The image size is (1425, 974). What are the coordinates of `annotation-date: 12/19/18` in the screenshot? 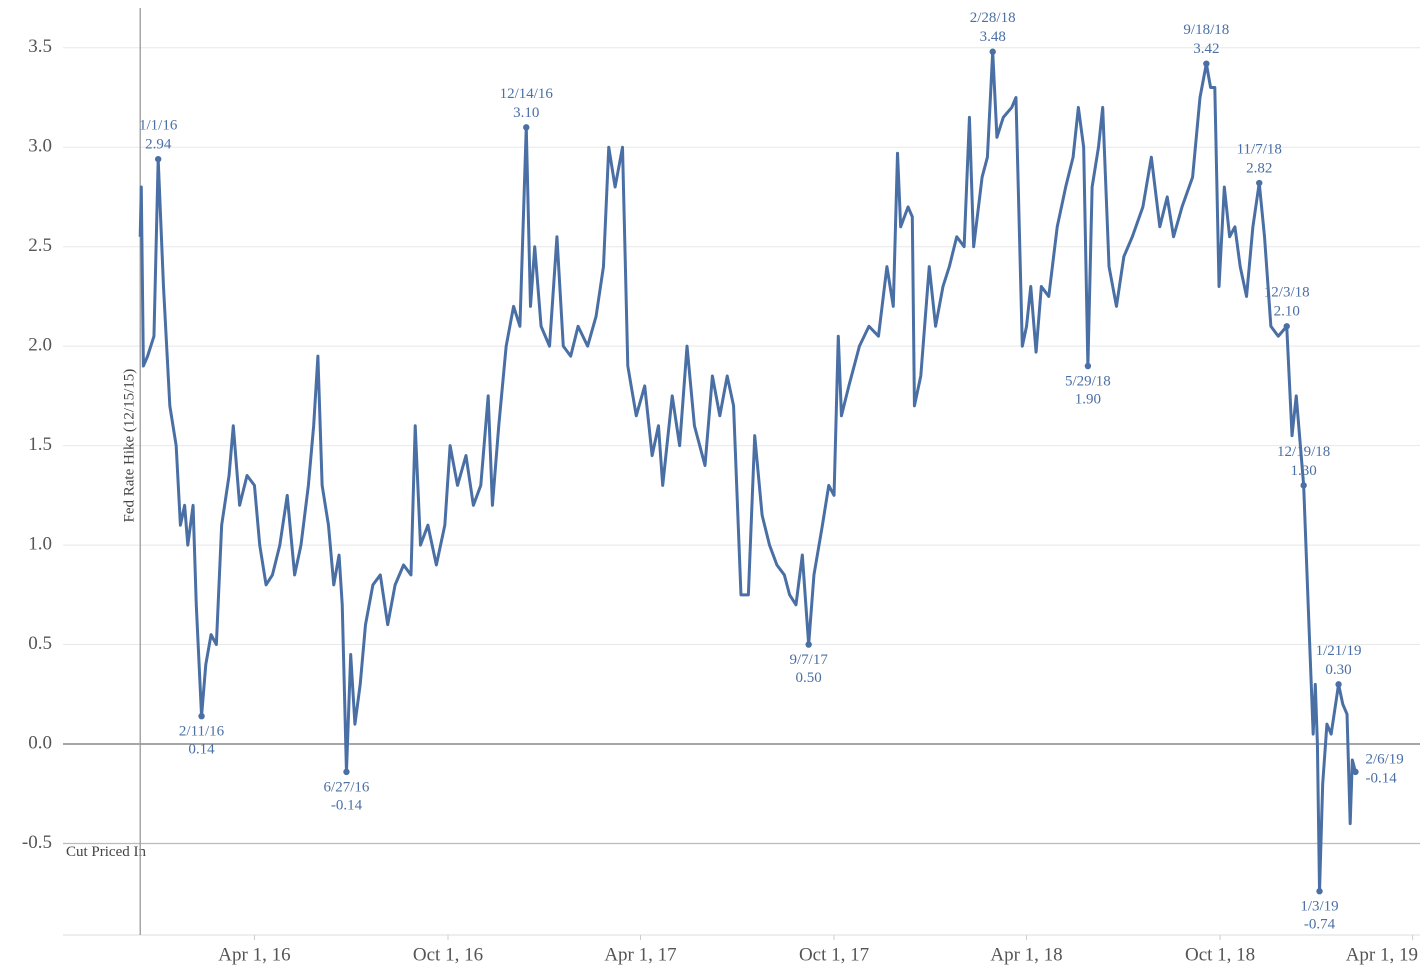 It's located at (1303, 452).